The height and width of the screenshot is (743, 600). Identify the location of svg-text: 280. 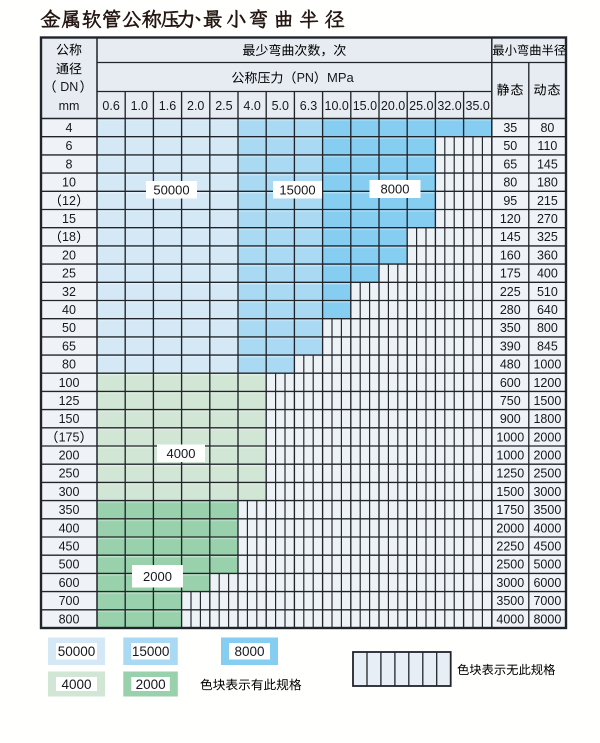
(510, 310).